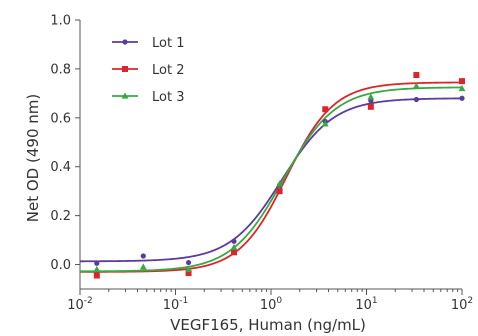  I want to click on x-tick-label: 10⁻², so click(80, 304).